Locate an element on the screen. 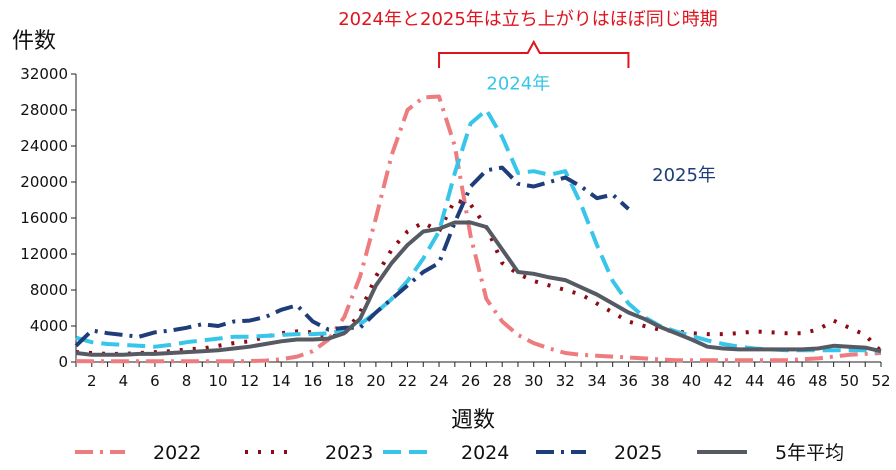 The width and height of the screenshot is (896, 470). x-tick-label: 34 is located at coordinates (596, 381).